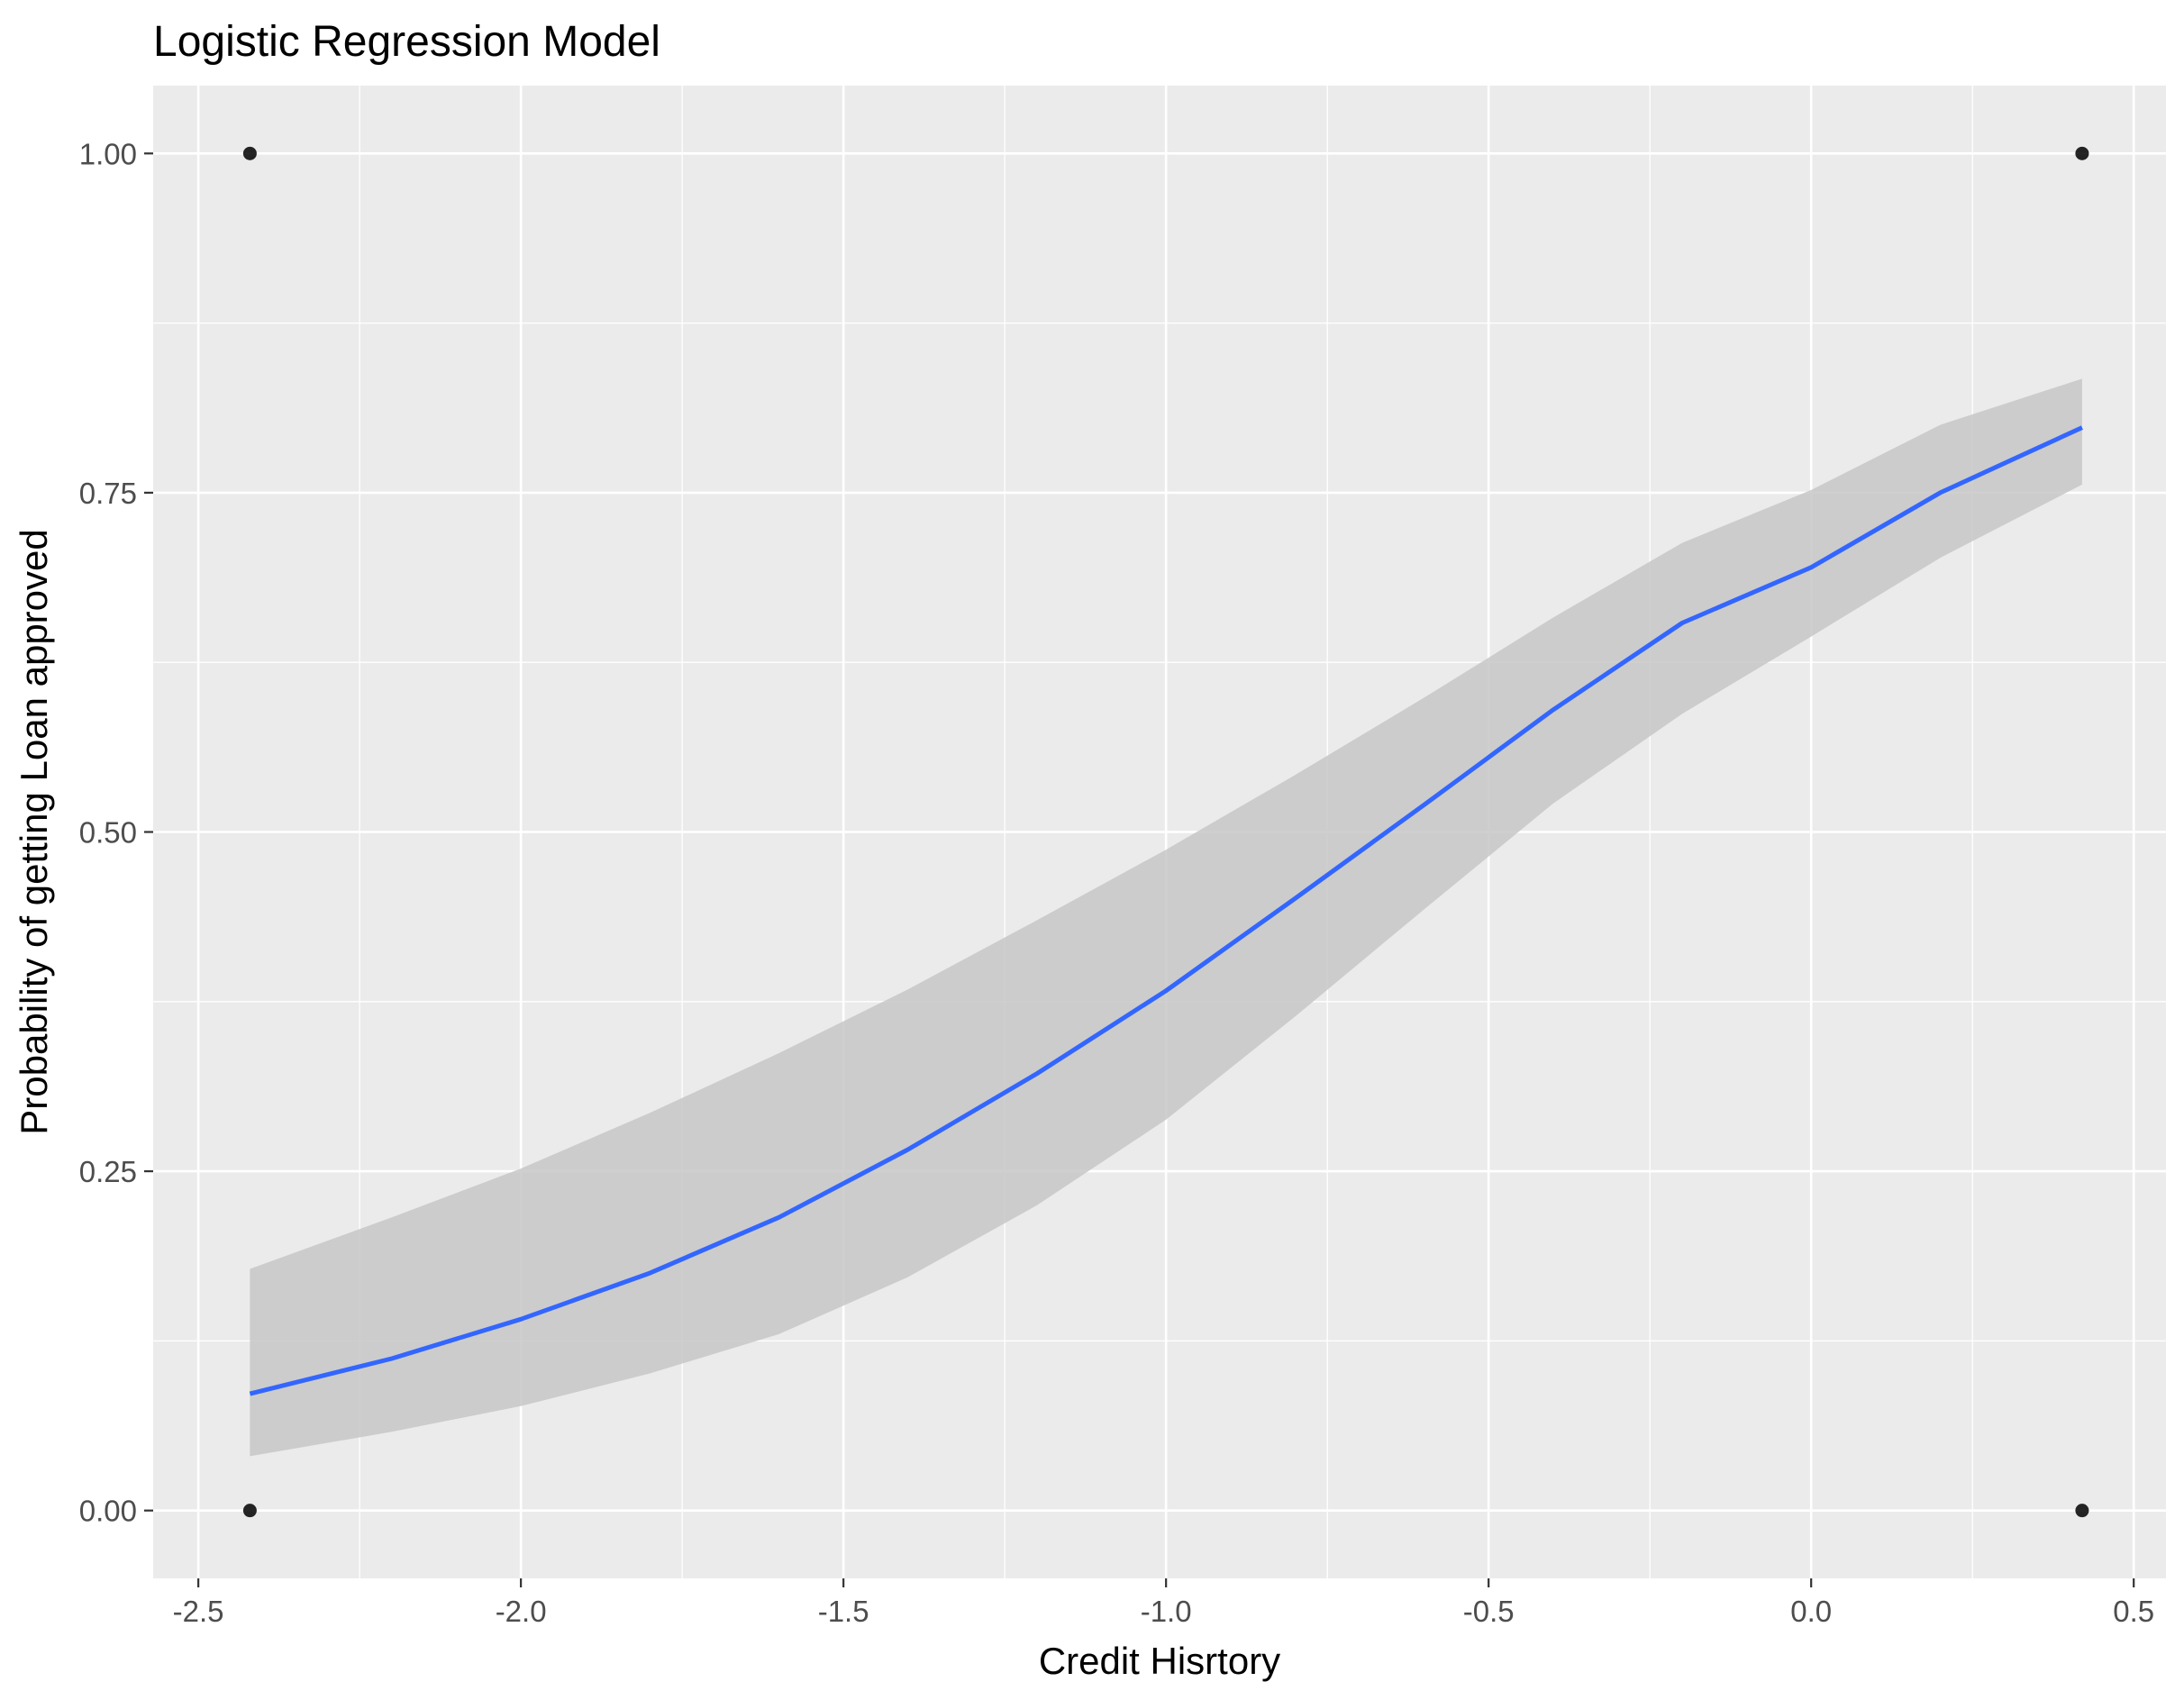  What do you see at coordinates (407, 42) in the screenshot?
I see `chart-title: Logistic Regression Model` at bounding box center [407, 42].